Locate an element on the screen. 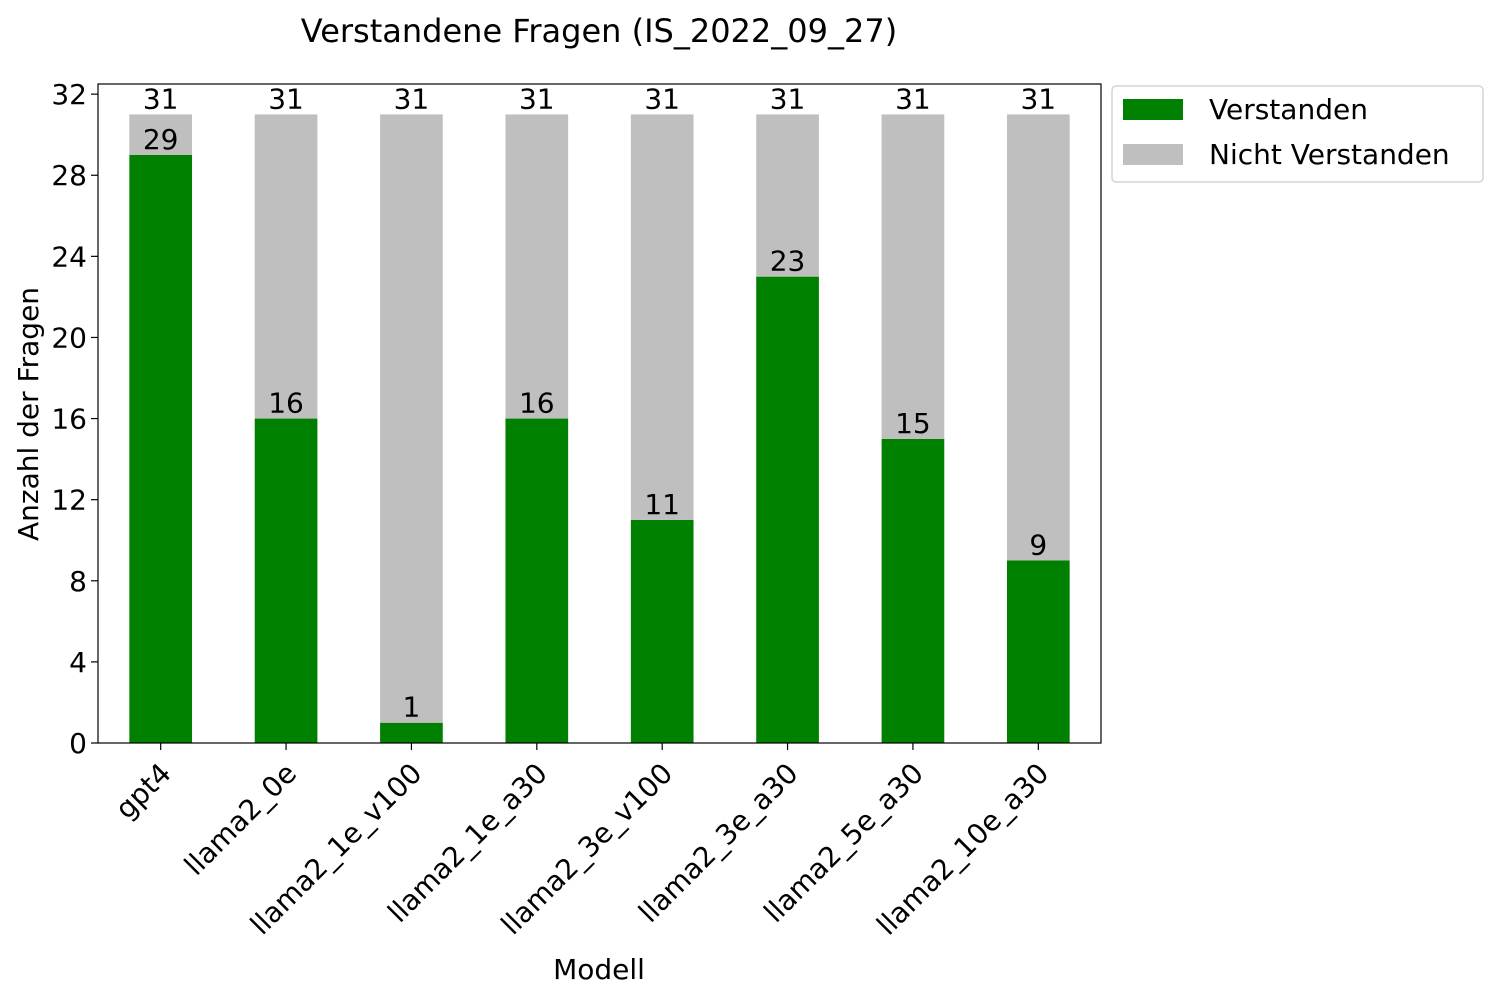 The image size is (1500, 1005). legend-label: Verstanden is located at coordinates (1288, 109).